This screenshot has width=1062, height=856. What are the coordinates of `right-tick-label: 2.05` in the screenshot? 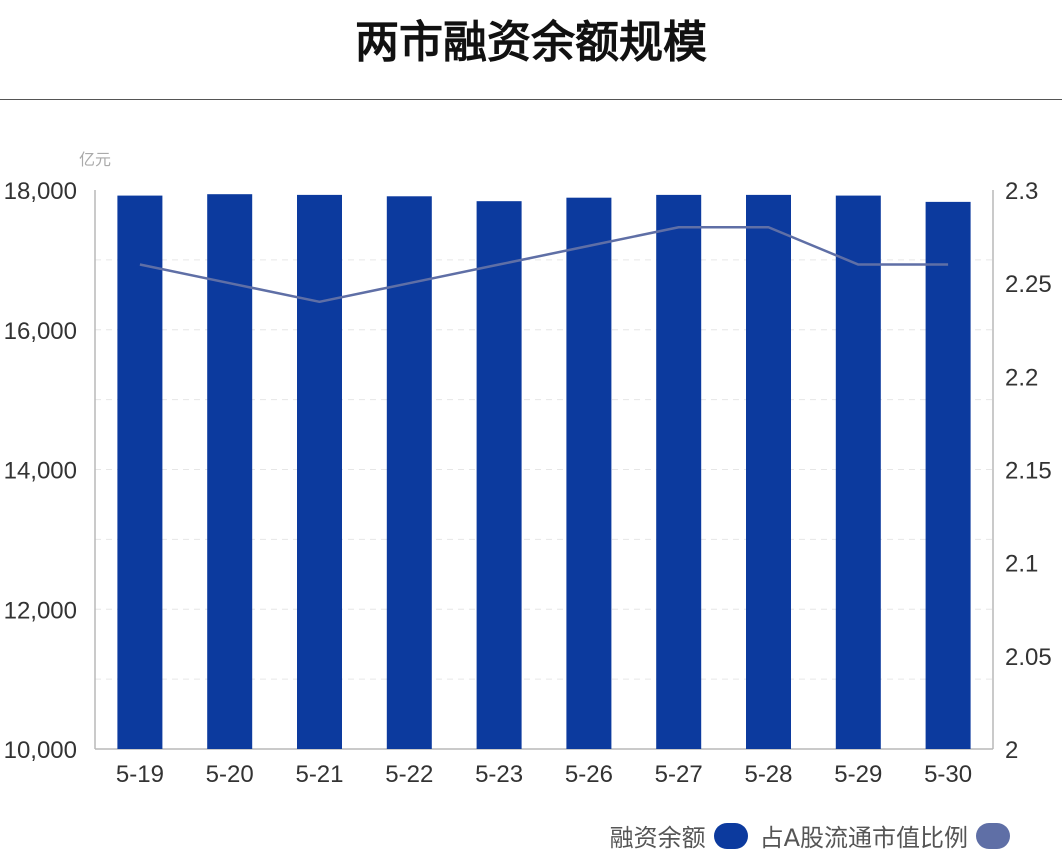 It's located at (1028, 657).